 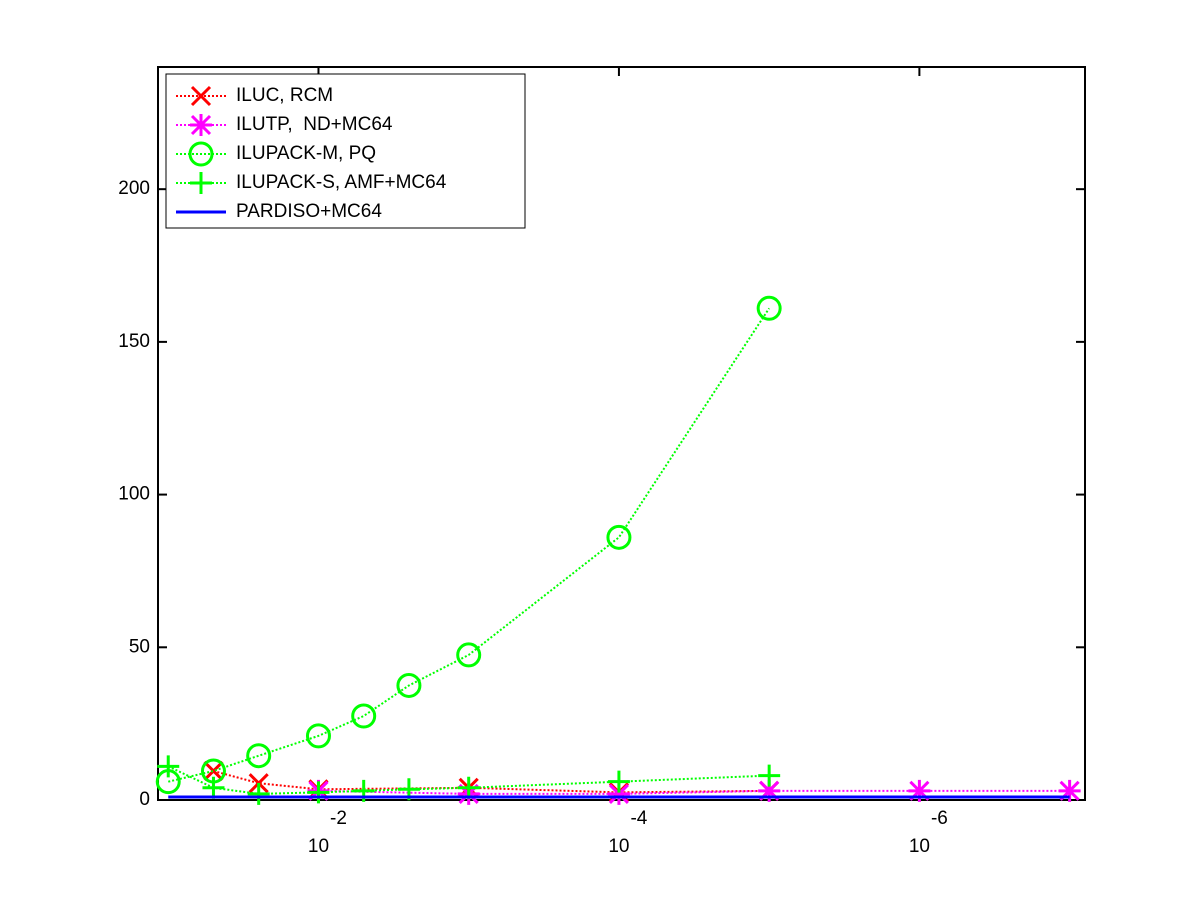 What do you see at coordinates (139, 646) in the screenshot?
I see `y-tick-label: 50` at bounding box center [139, 646].